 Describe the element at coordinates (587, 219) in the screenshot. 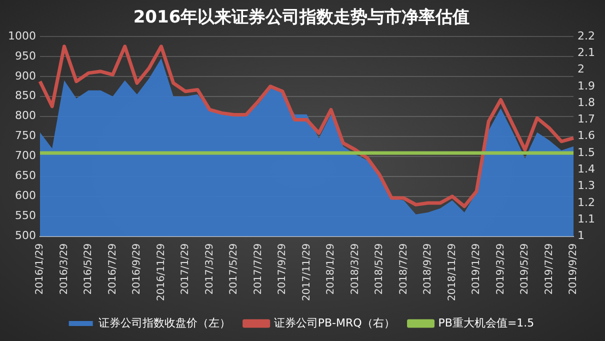

I see `y2-tick-label: 1.1` at that location.